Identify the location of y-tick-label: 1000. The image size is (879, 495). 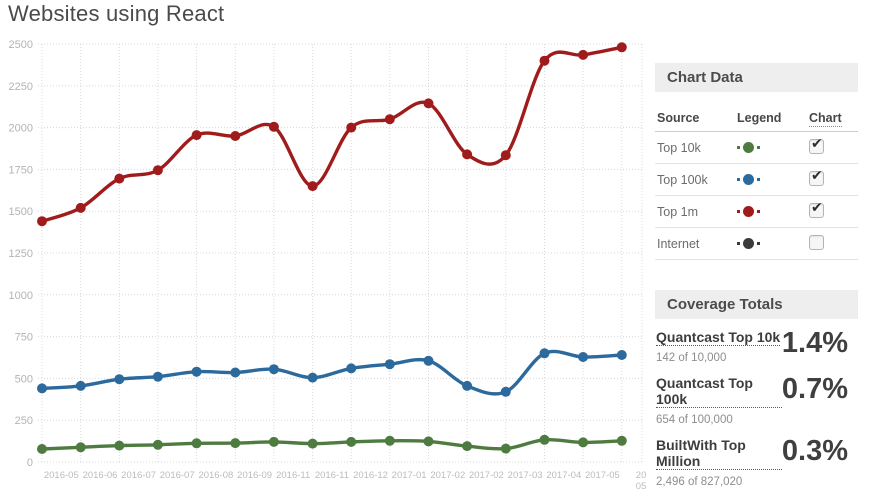
(21, 296).